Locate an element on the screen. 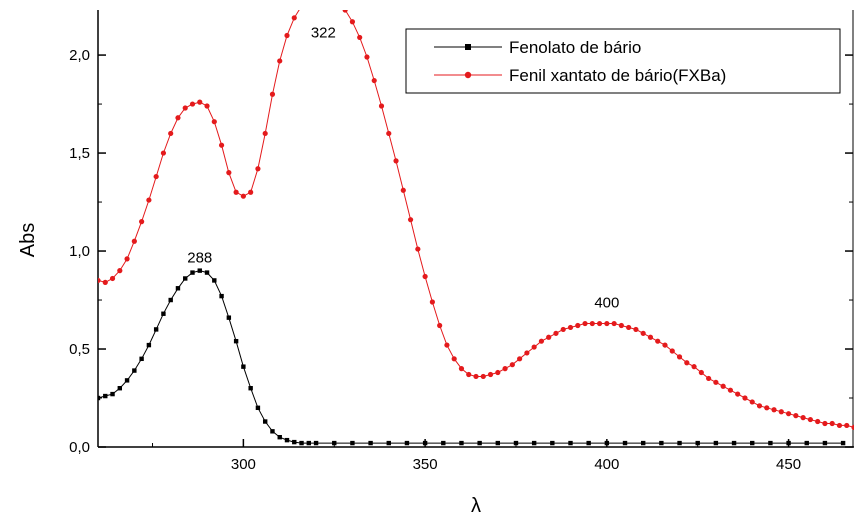 This screenshot has width=854, height=522. y-tick-label: 1,0 is located at coordinates (79, 251).